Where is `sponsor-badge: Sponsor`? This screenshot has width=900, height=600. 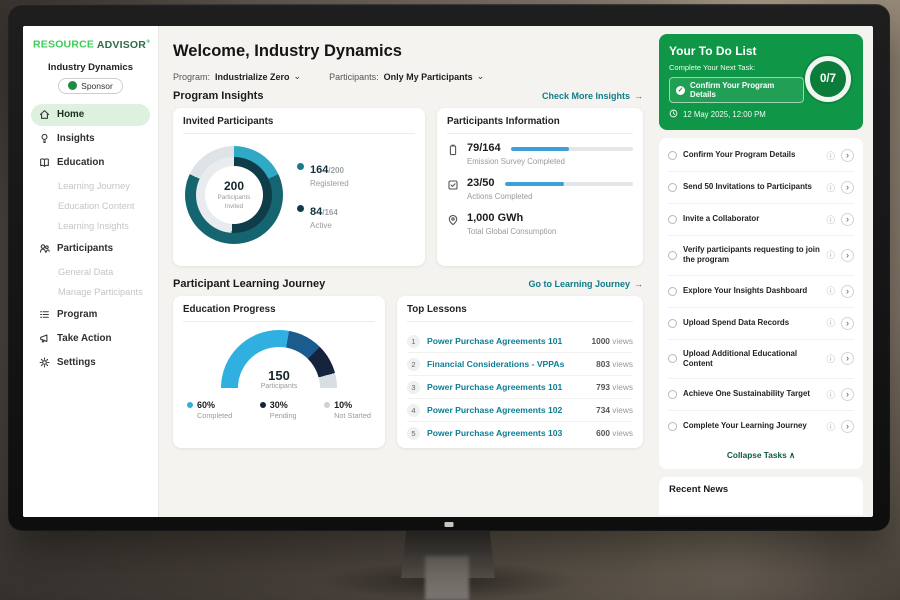
sponsor-badge: Sponsor is located at coordinates (90, 85).